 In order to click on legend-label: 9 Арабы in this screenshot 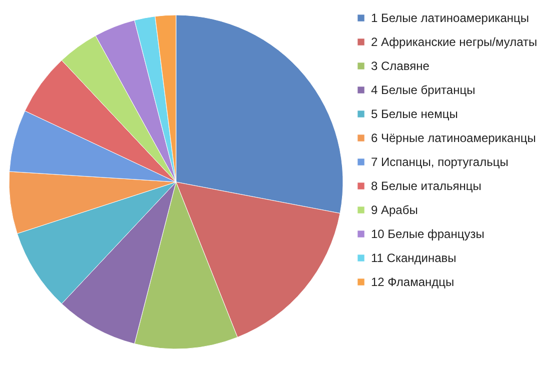, I will do `click(394, 210)`.